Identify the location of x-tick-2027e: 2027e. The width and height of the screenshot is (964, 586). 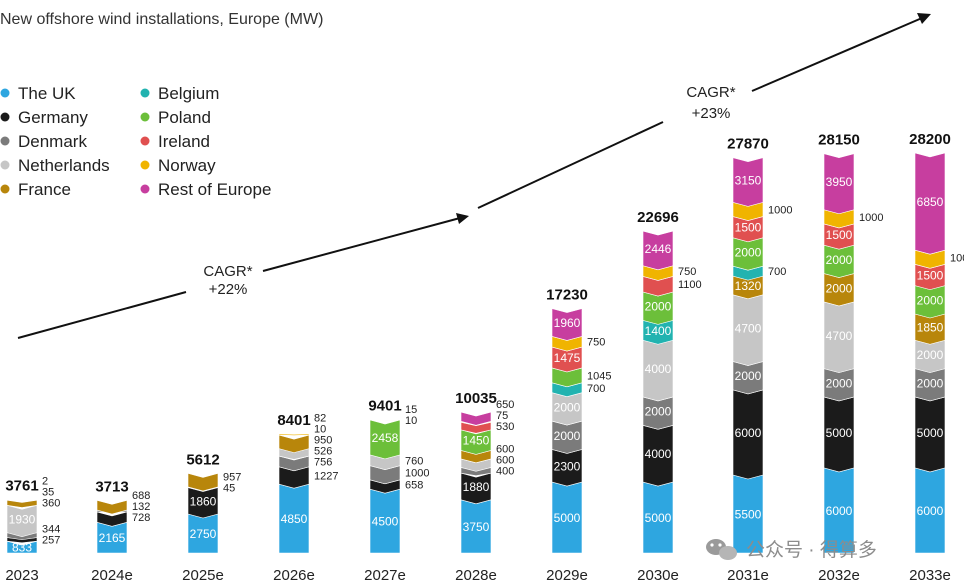
(385, 575).